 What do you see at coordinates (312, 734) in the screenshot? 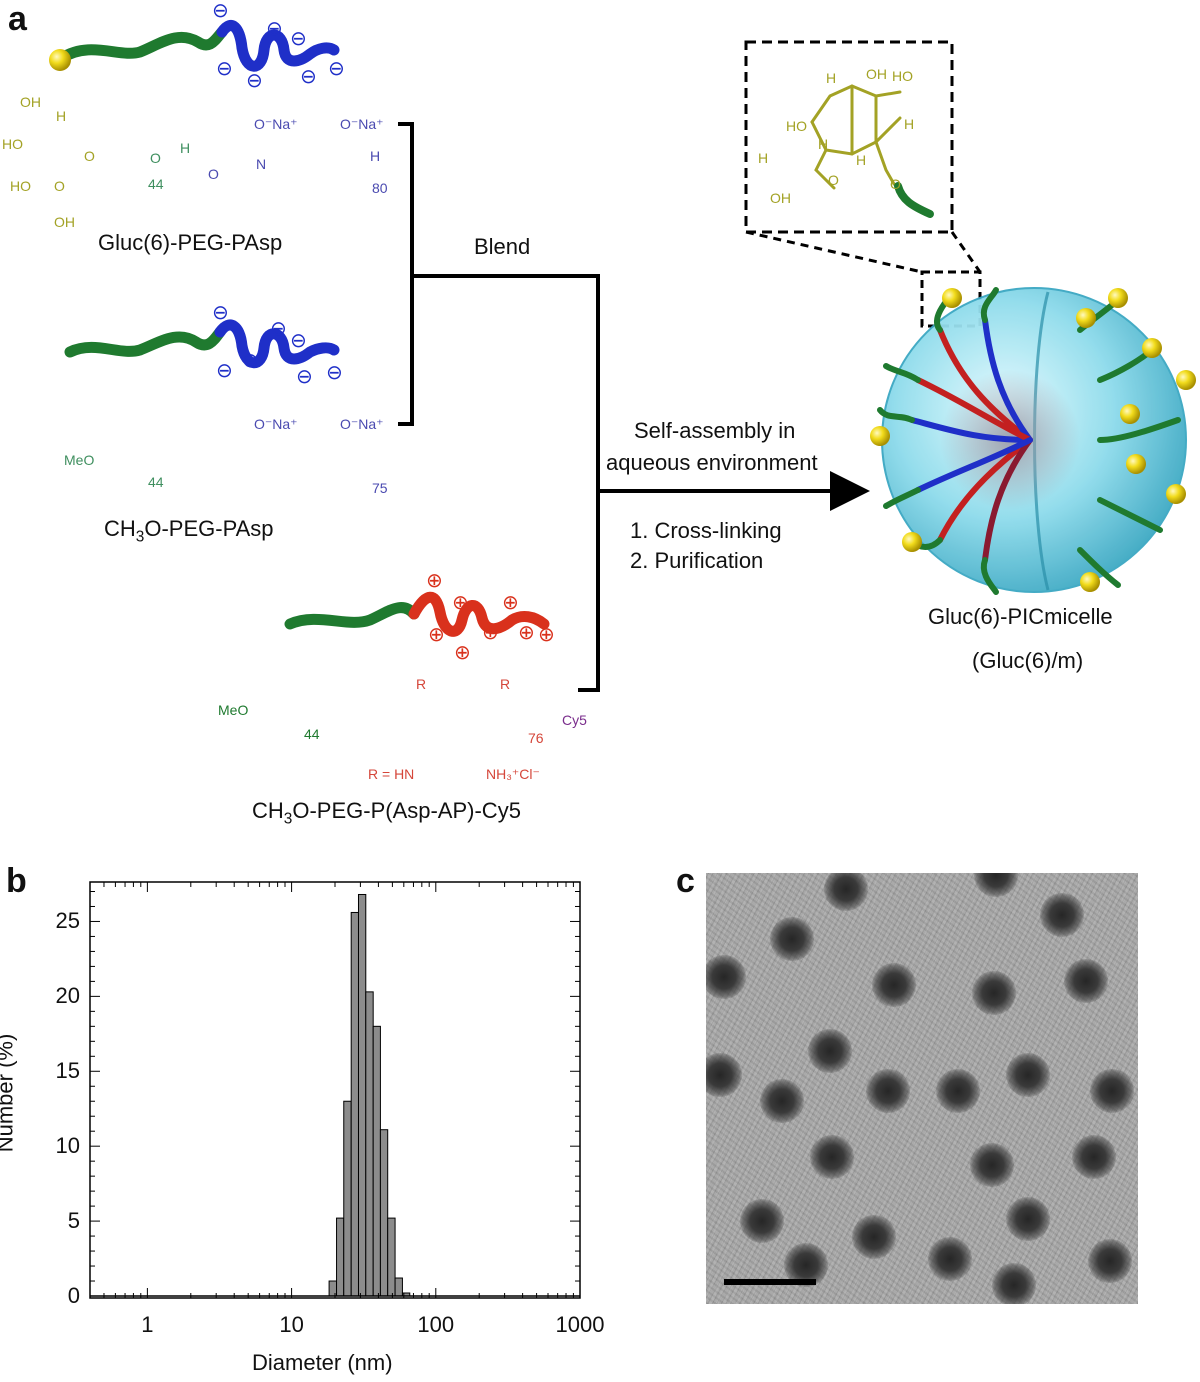
I see `peg-repeat: 44` at bounding box center [312, 734].